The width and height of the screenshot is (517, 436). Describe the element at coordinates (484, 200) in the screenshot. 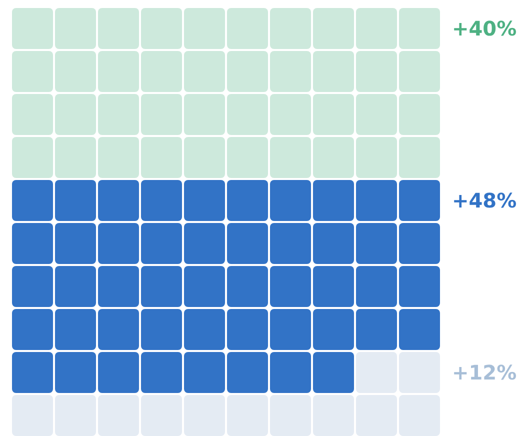

I see `data-label: +48%` at that location.